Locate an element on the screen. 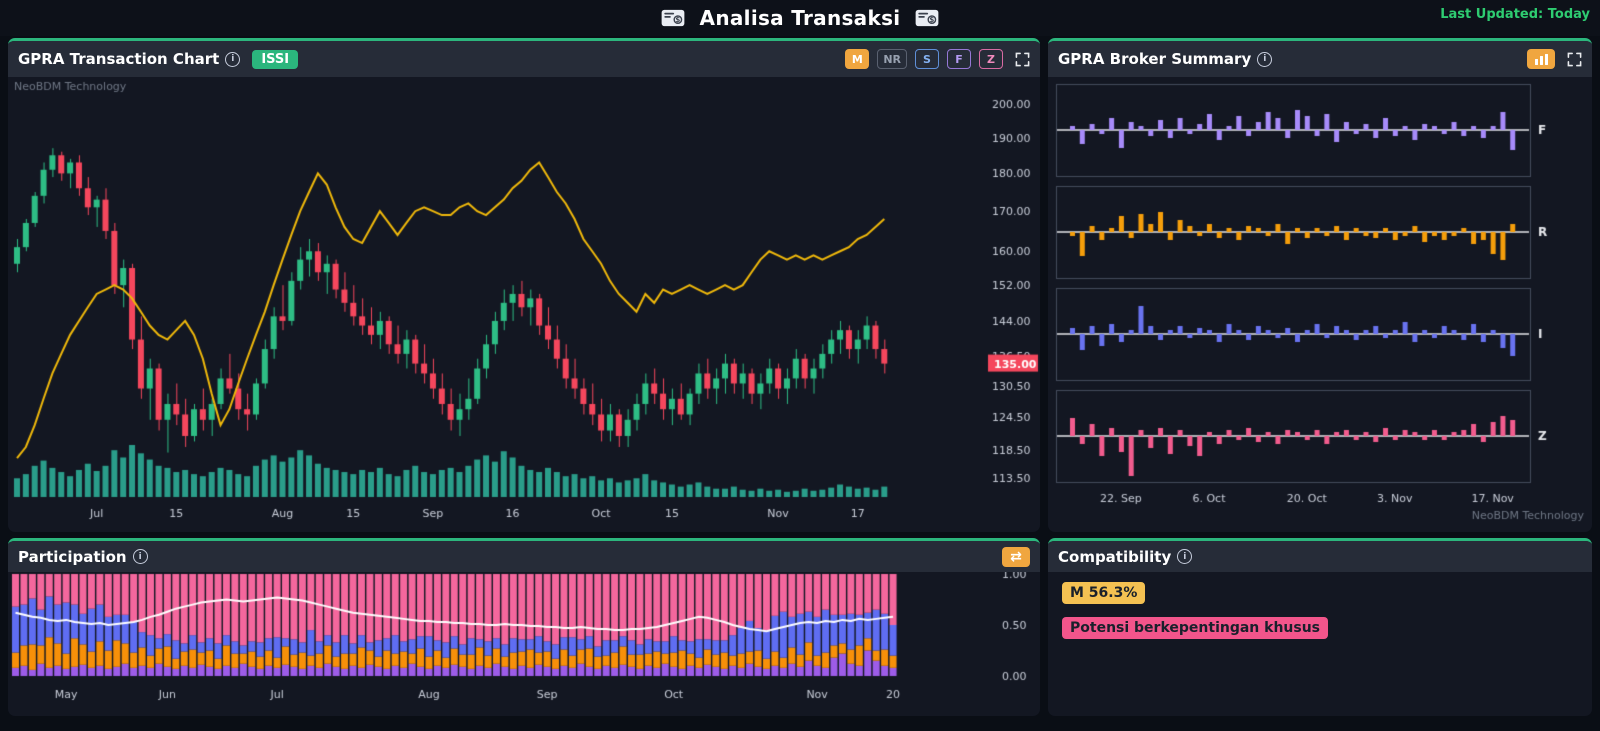 The width and height of the screenshot is (1600, 731). broker-summary-header: GPRA Broker Summary i is located at coordinates (1320, 59).